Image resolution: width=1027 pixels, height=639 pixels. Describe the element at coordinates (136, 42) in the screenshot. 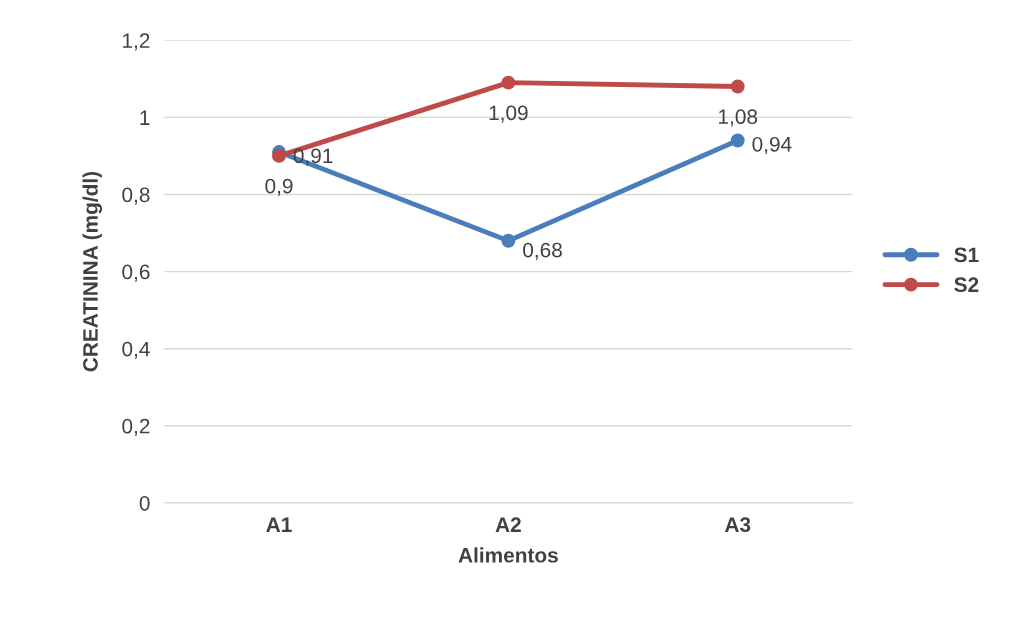

I see `y-tick-label: 1,2` at that location.